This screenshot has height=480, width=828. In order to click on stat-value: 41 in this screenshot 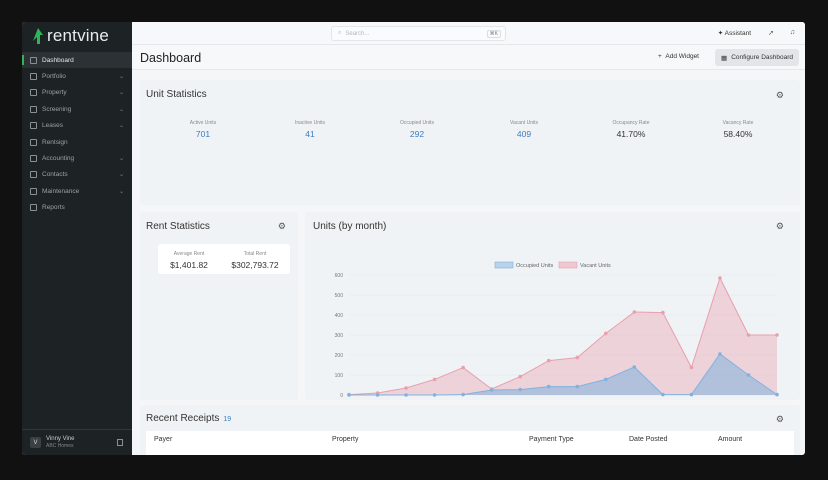, I will do `click(310, 134)`.